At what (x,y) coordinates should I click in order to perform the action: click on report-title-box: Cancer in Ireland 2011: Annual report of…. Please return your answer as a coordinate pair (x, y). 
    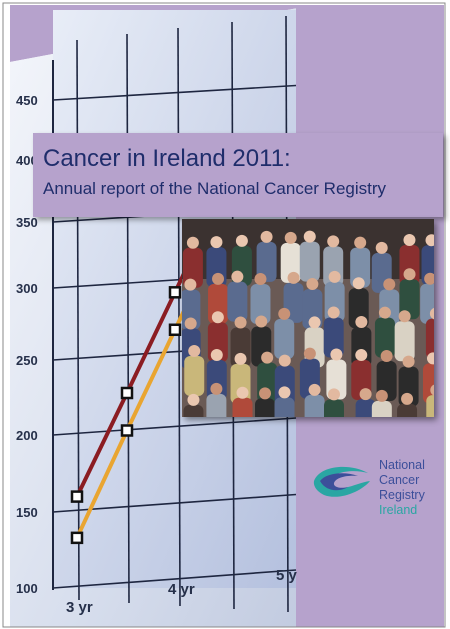
    Looking at the image, I should click on (238, 175).